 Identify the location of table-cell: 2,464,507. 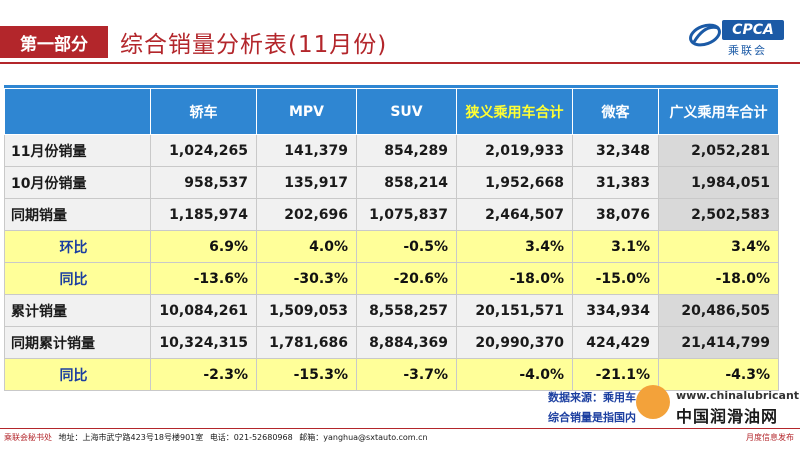
(514, 214).